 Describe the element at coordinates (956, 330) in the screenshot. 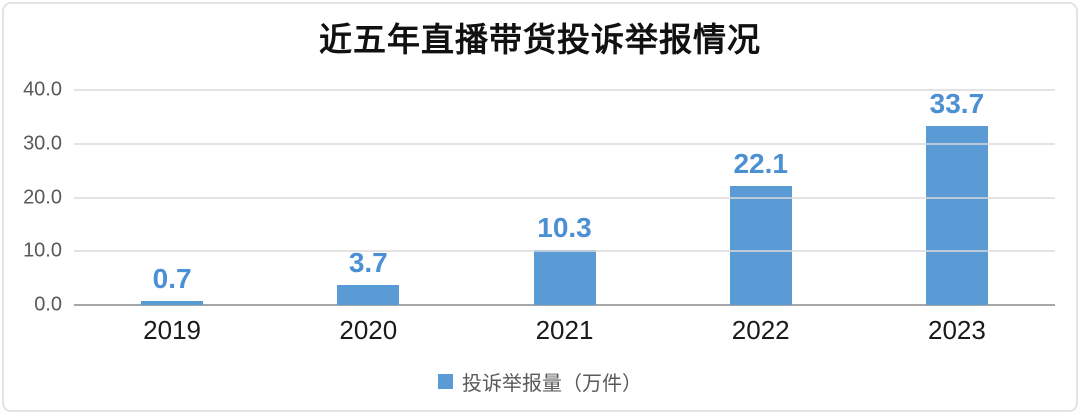

I see `x-axis-category-label: 2023` at that location.